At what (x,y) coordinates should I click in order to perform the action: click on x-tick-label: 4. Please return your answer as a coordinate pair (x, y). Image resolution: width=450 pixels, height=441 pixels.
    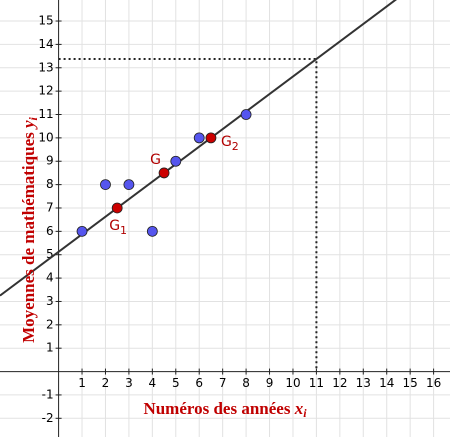
    Looking at the image, I should click on (153, 383).